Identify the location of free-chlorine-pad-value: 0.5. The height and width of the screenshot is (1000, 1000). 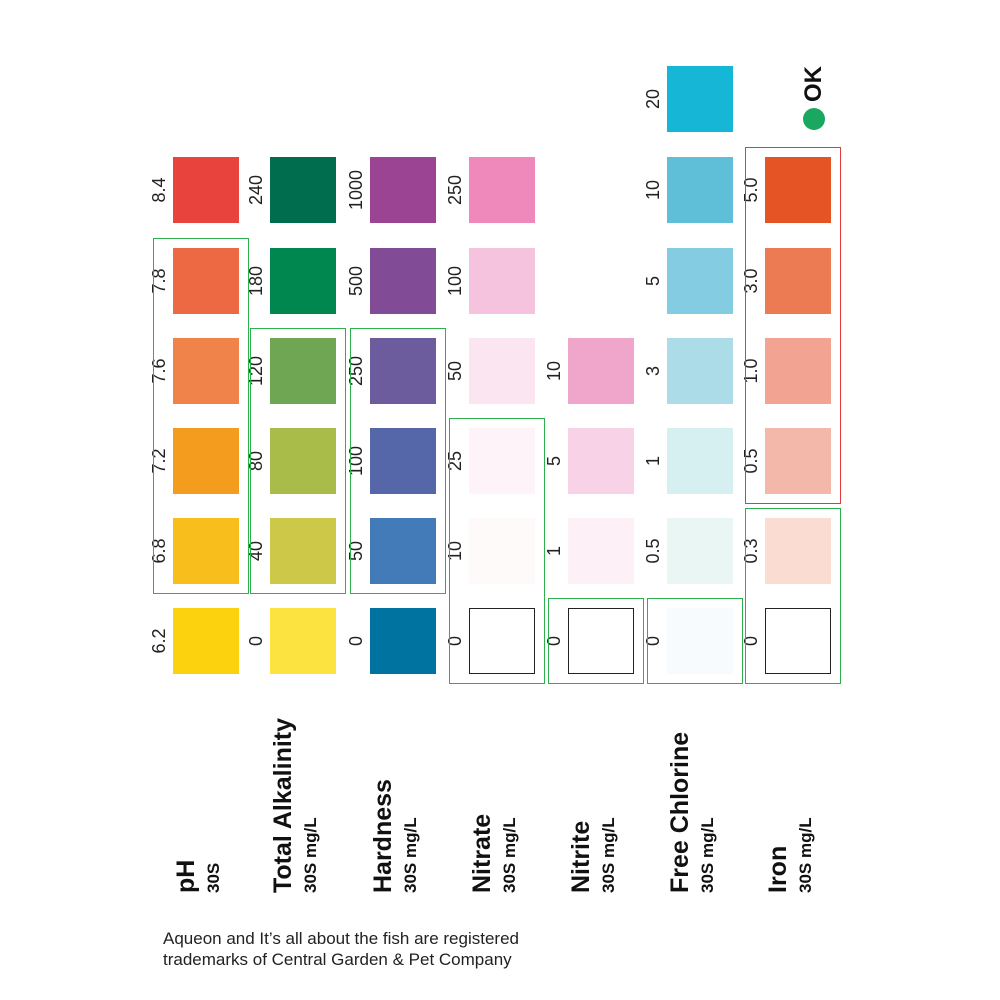
(653, 551).